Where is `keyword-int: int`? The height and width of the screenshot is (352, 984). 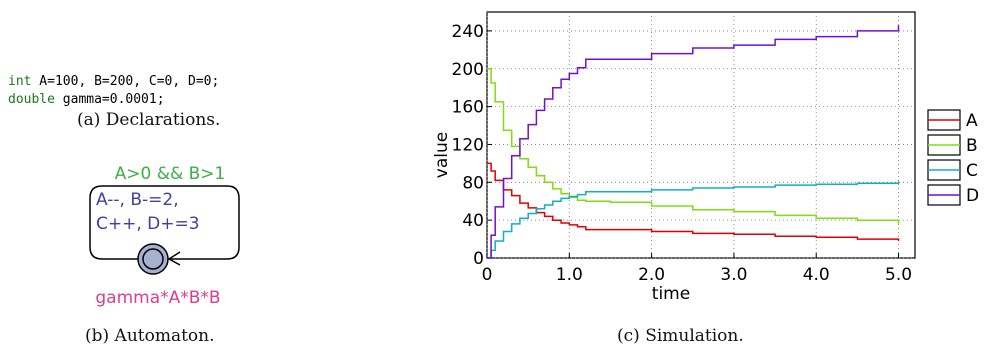 keyword-int: int is located at coordinates (20, 81).